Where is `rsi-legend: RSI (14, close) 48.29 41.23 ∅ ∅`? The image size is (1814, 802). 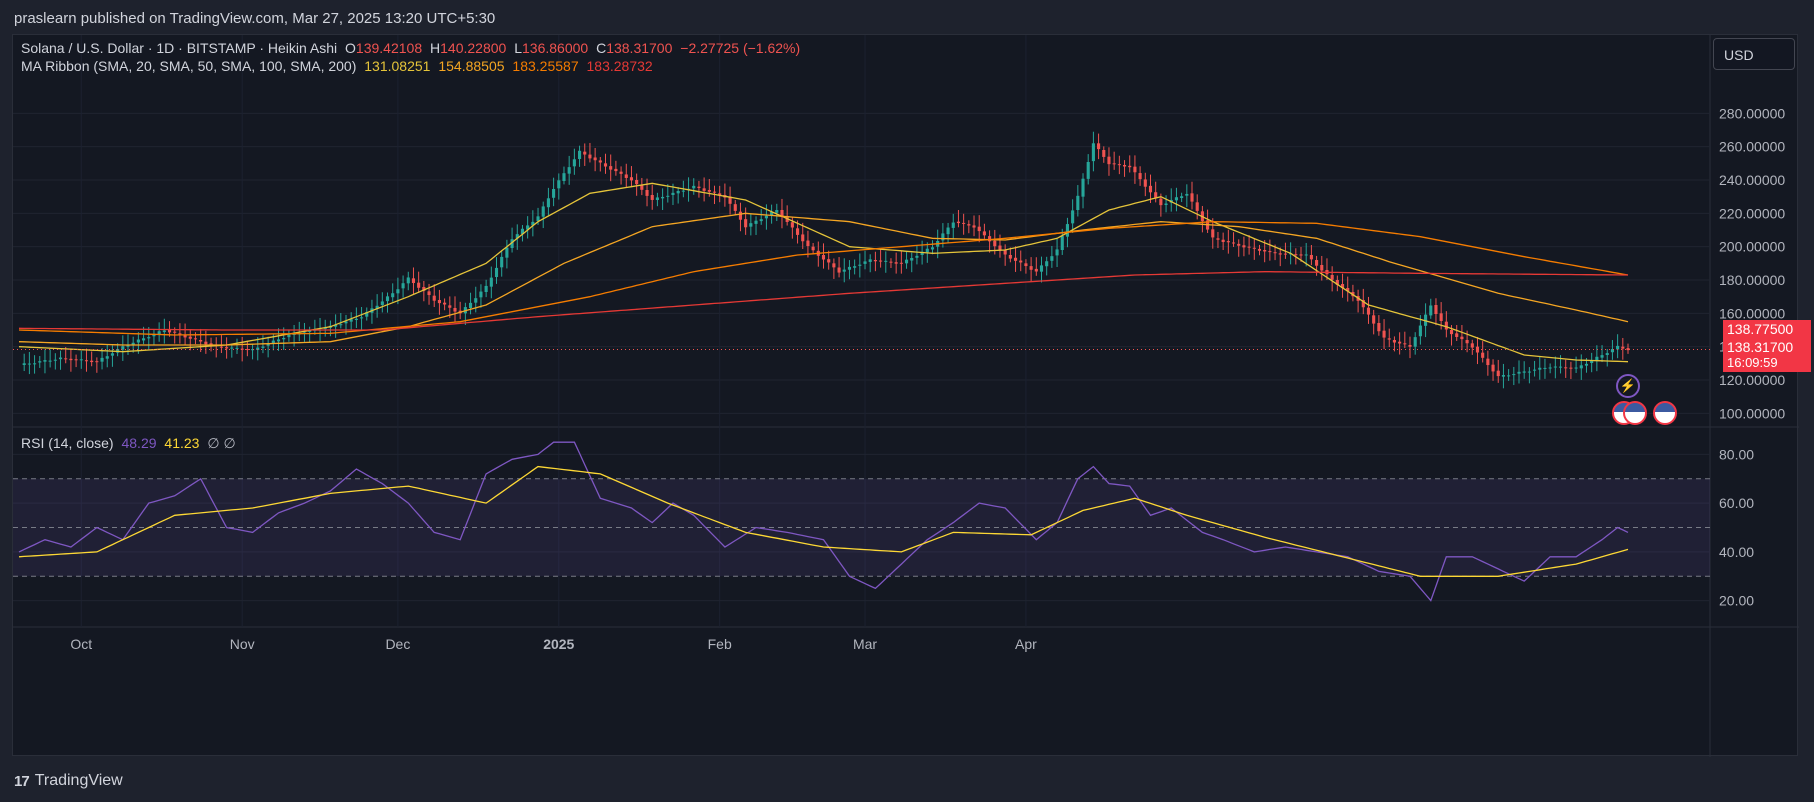 rsi-legend: RSI (14, close) 48.29 41.23 ∅ ∅ is located at coordinates (130, 443).